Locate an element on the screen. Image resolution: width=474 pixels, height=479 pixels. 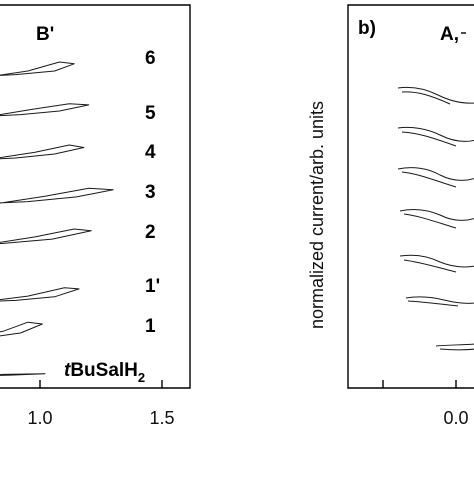
series-label-1: 1 is located at coordinates (150, 326).